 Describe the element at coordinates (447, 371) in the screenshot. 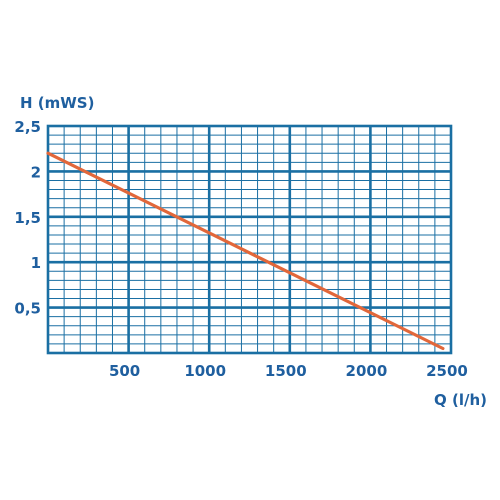

I see `x-tick-label: 2500` at that location.